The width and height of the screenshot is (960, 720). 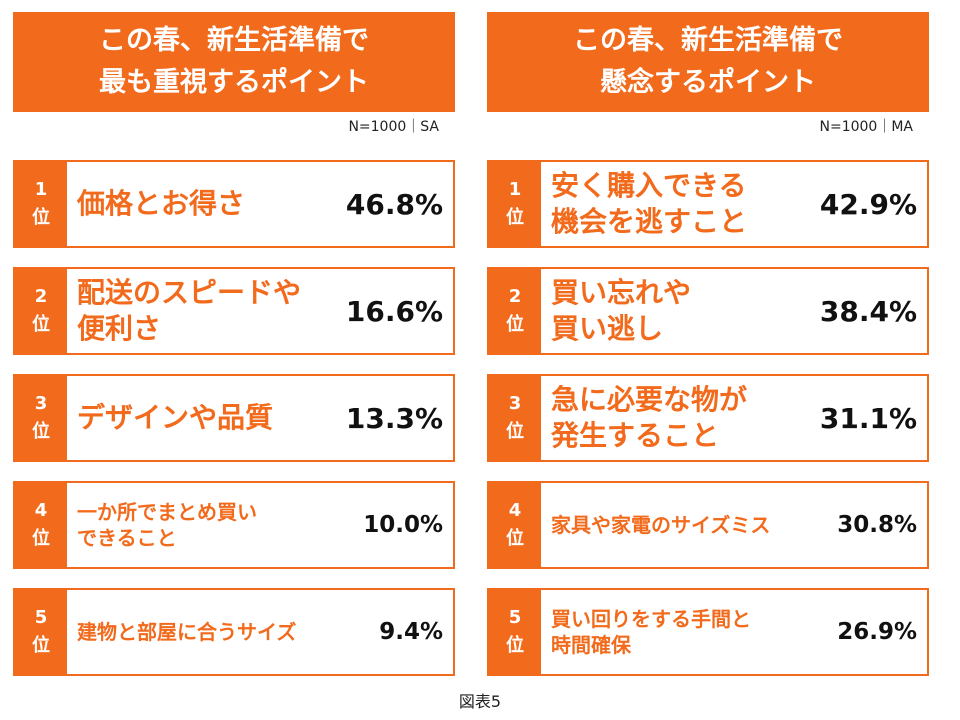 What do you see at coordinates (167, 512) in the screenshot?
I see `label-line: 一か所でまとめ買い` at bounding box center [167, 512].